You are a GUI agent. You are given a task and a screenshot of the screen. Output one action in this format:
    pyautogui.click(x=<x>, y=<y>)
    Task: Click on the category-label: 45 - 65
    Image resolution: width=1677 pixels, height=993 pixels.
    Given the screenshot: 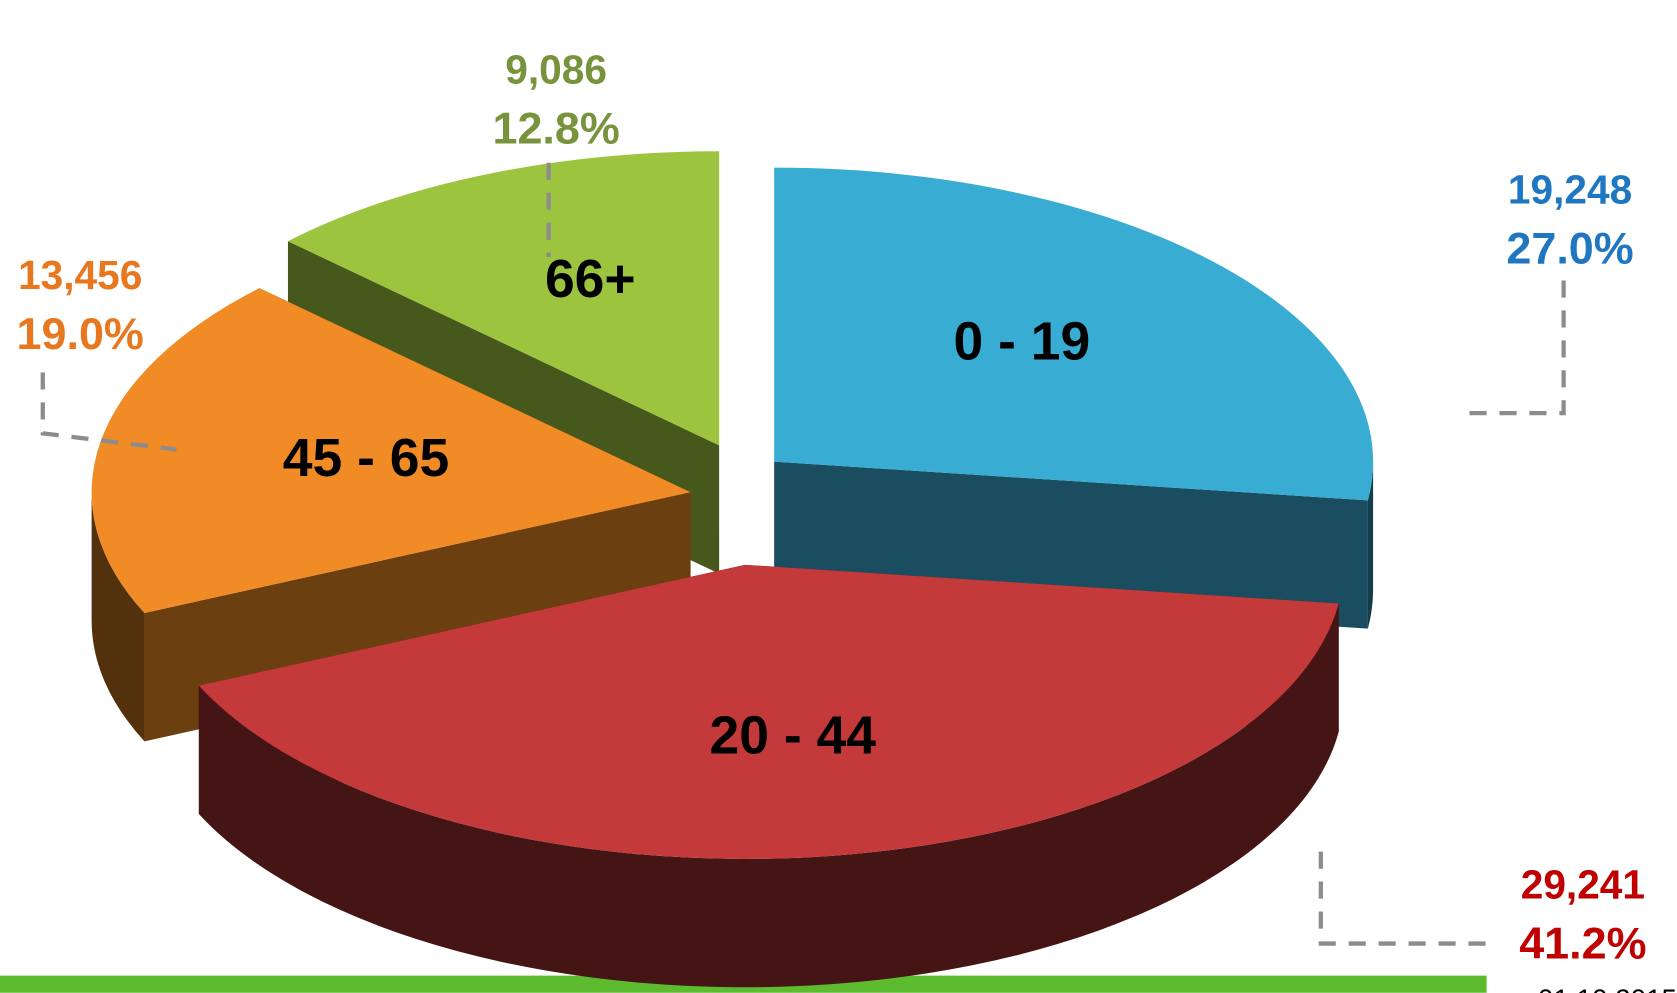 What is the action you would take?
    pyautogui.click(x=366, y=458)
    